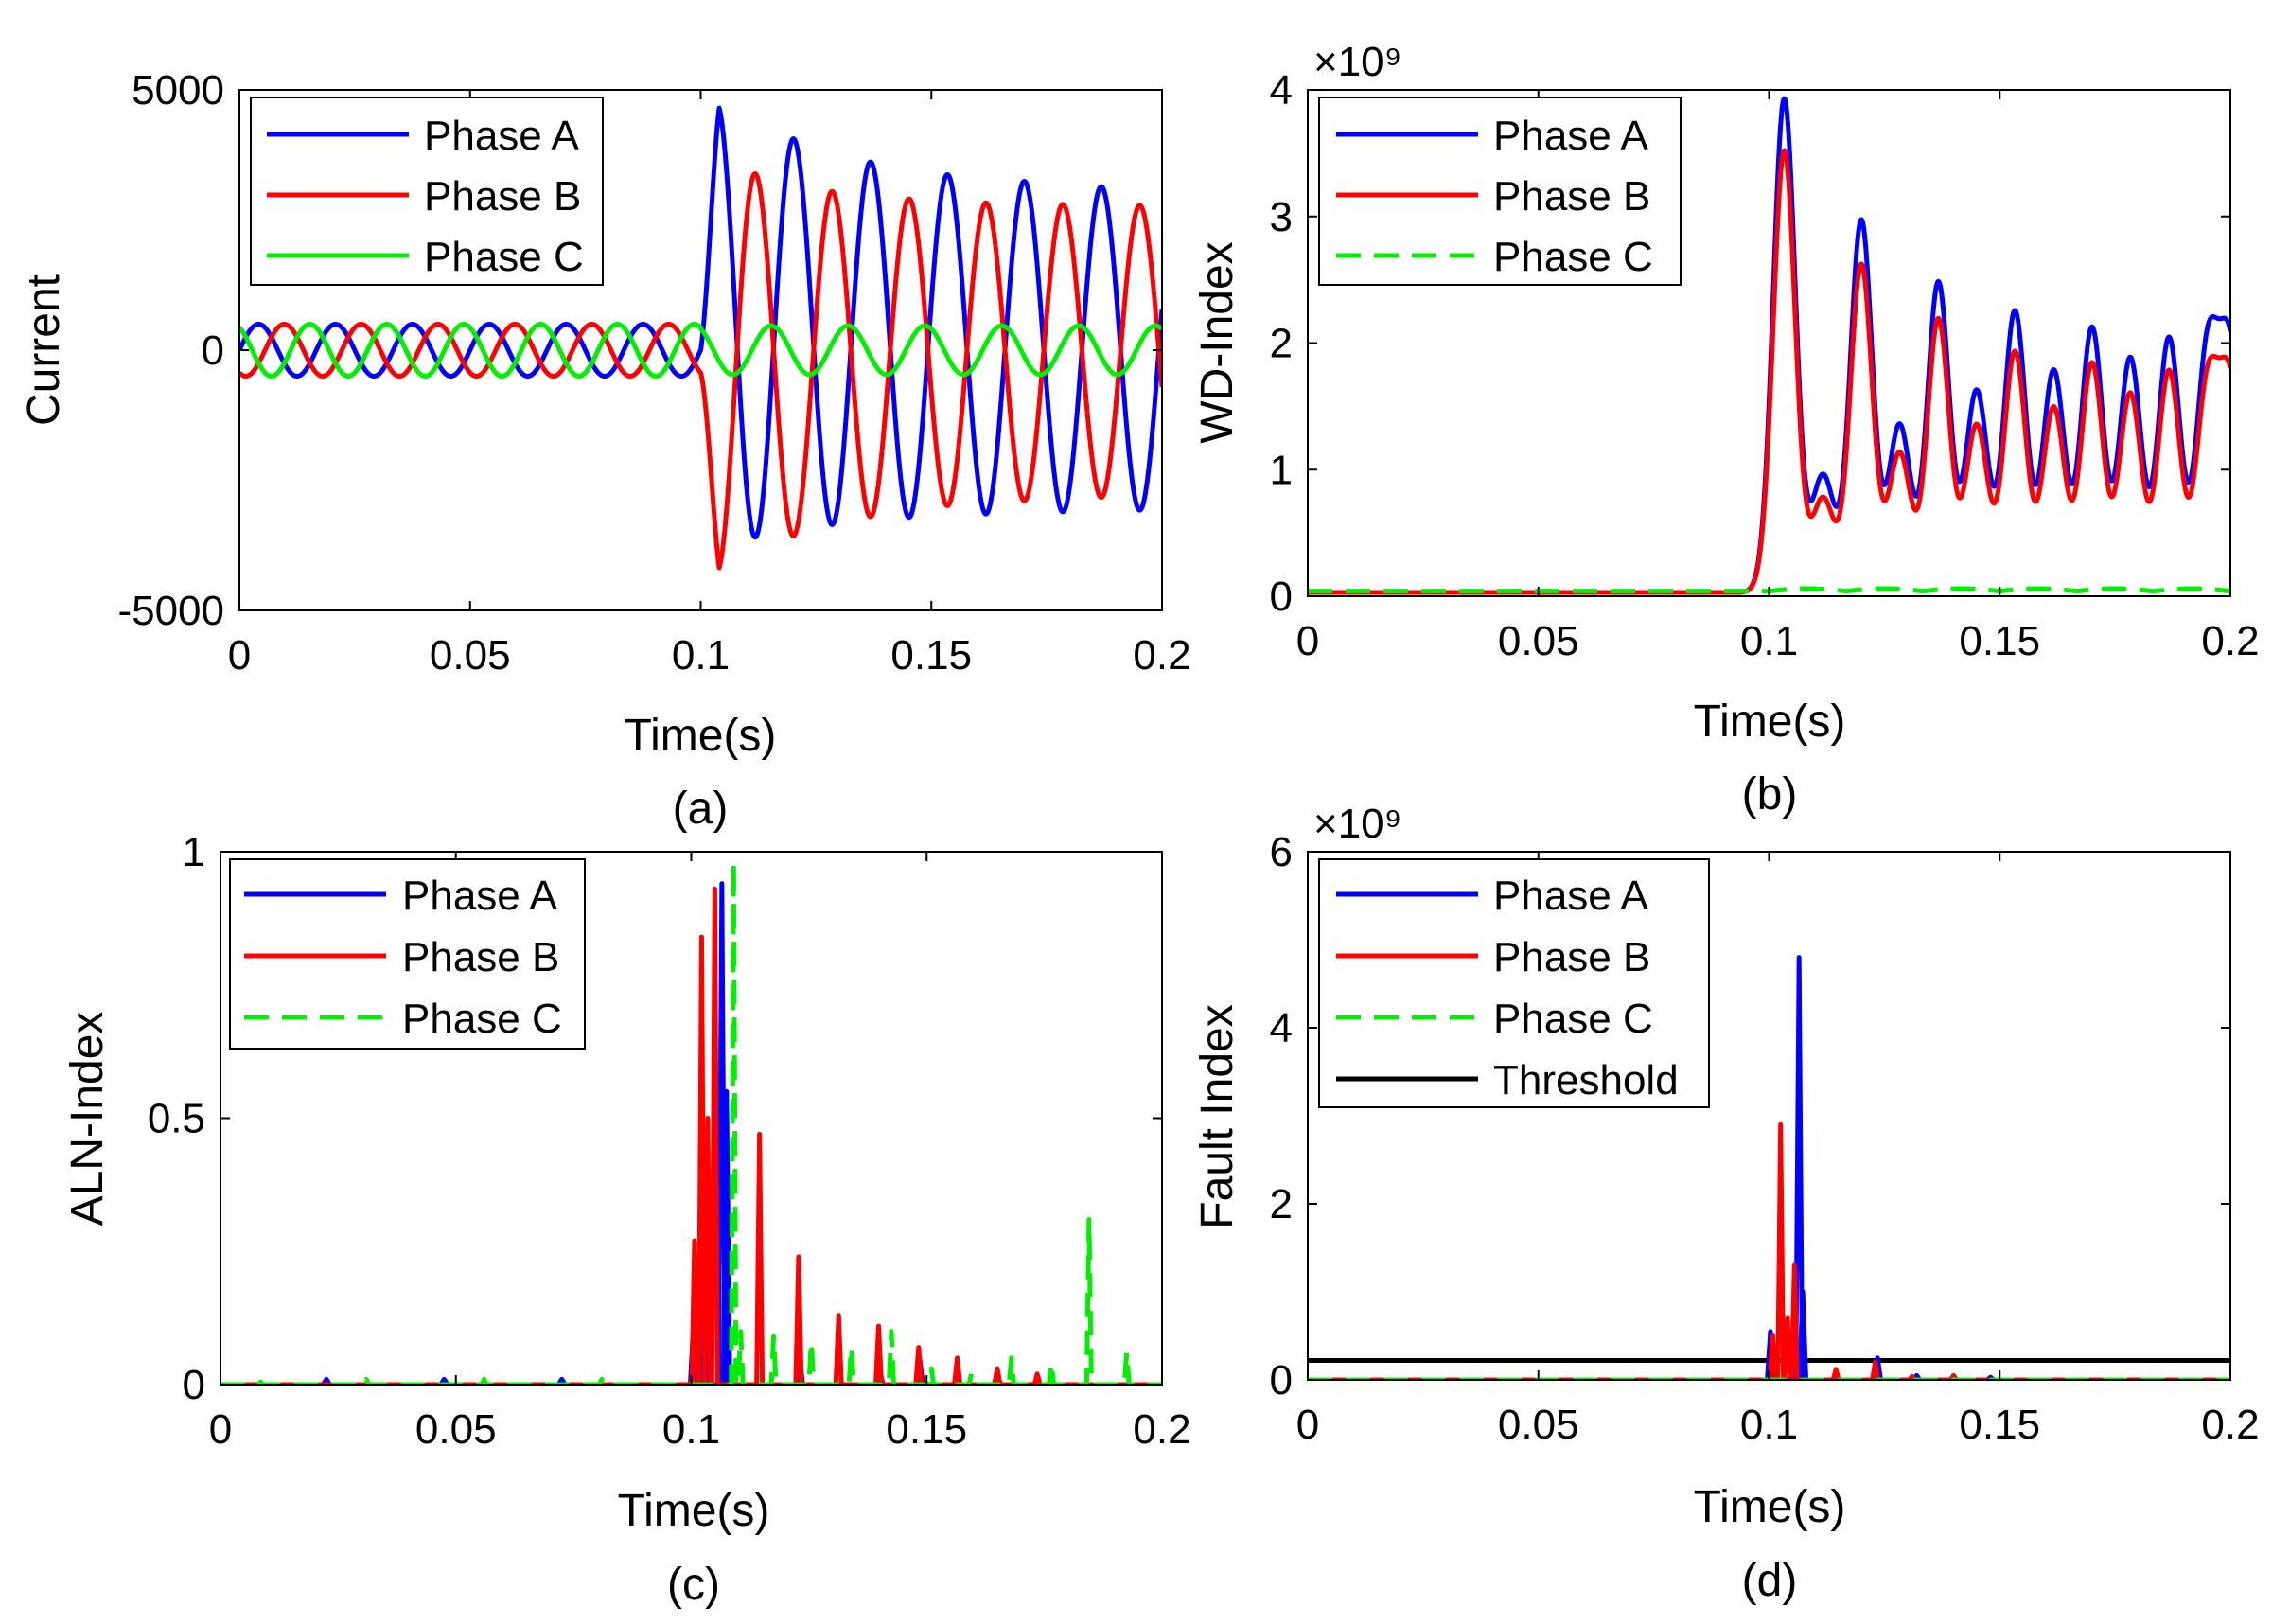 The image size is (2290, 1624). I want to click on panel-caption: (c), so click(693, 1585).